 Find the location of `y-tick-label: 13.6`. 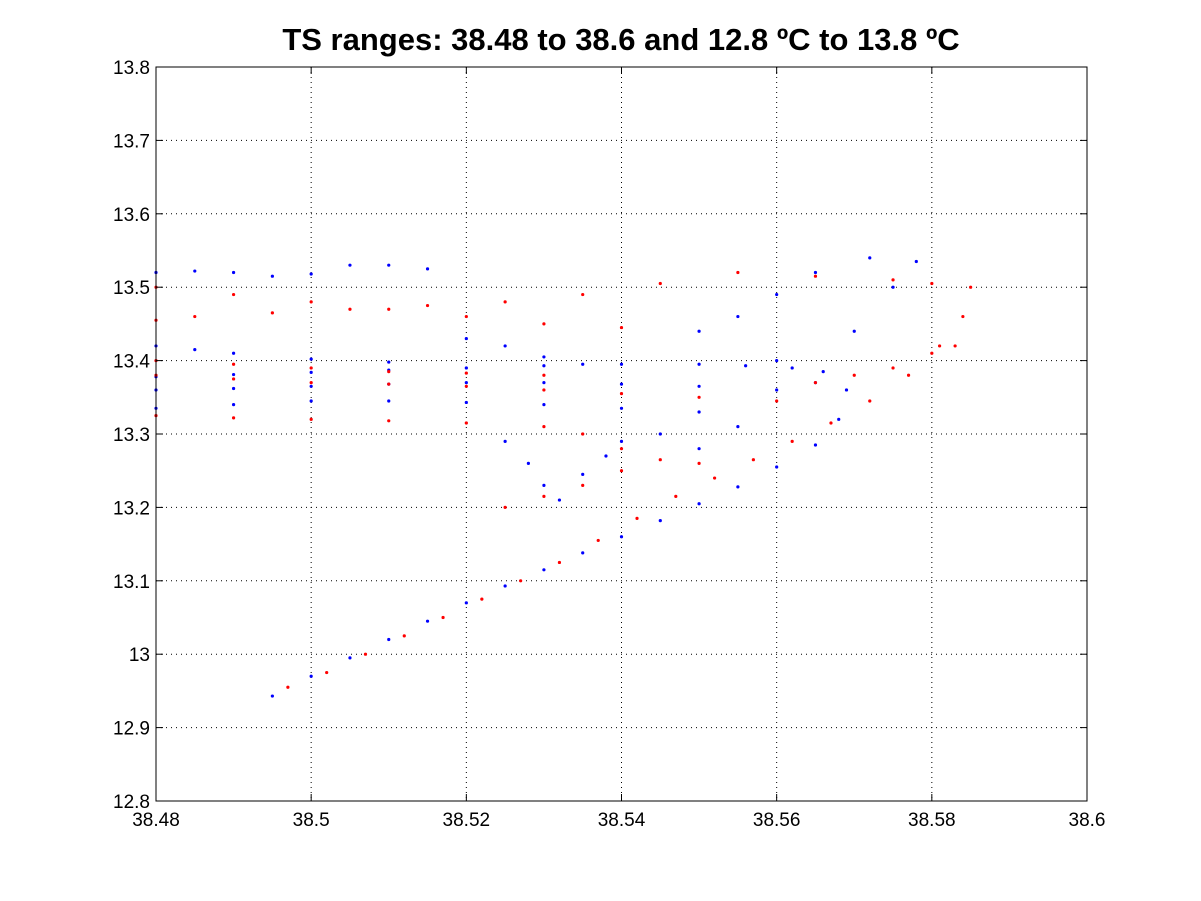

y-tick-label: 13.6 is located at coordinates (131, 215).